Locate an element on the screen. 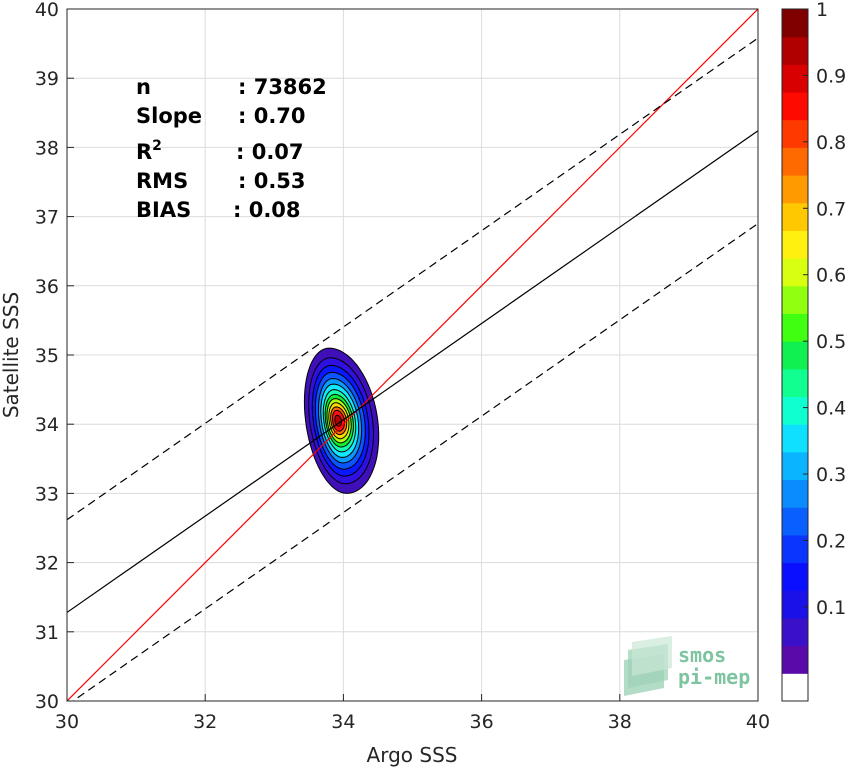  x-tick-label: 36 is located at coordinates (482, 722).